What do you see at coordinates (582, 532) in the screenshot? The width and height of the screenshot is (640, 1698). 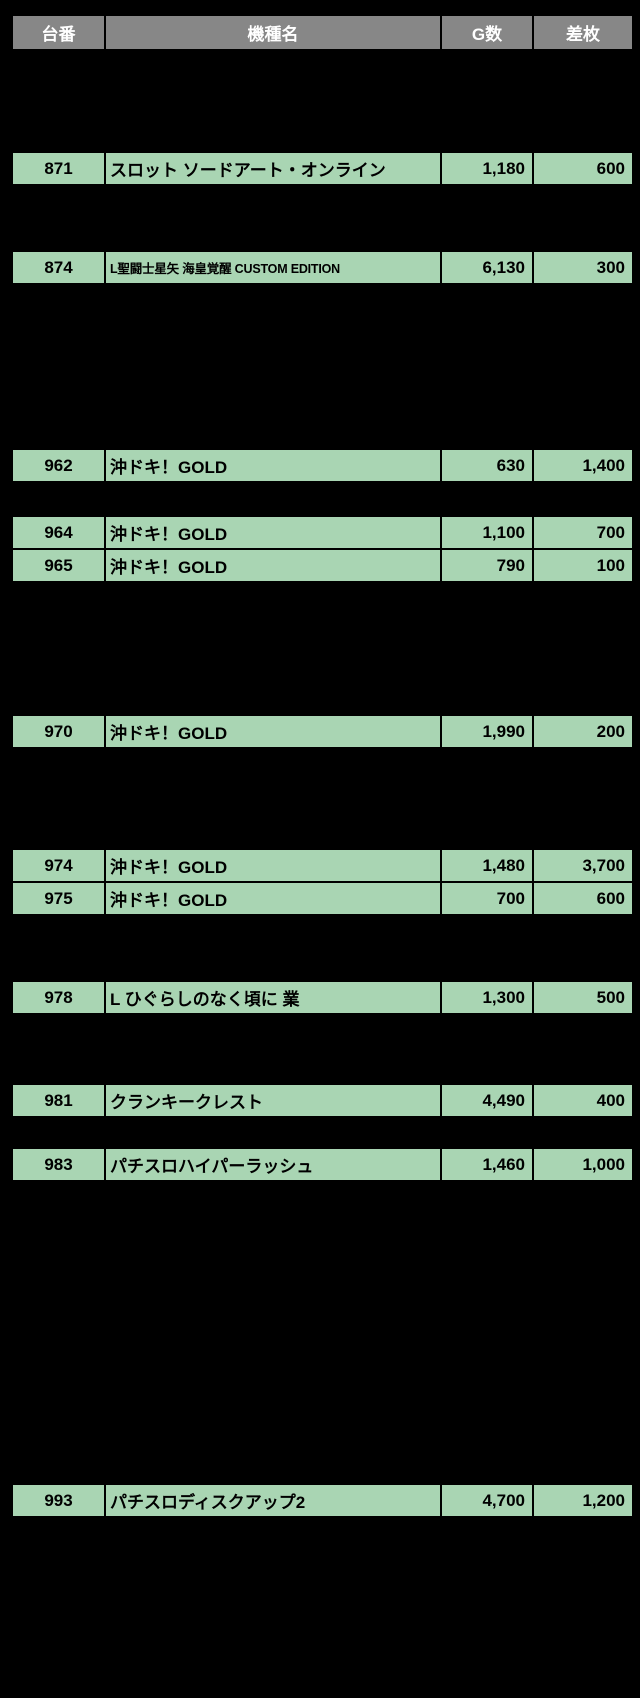 I see `cell-diff-medals: 700` at bounding box center [582, 532].